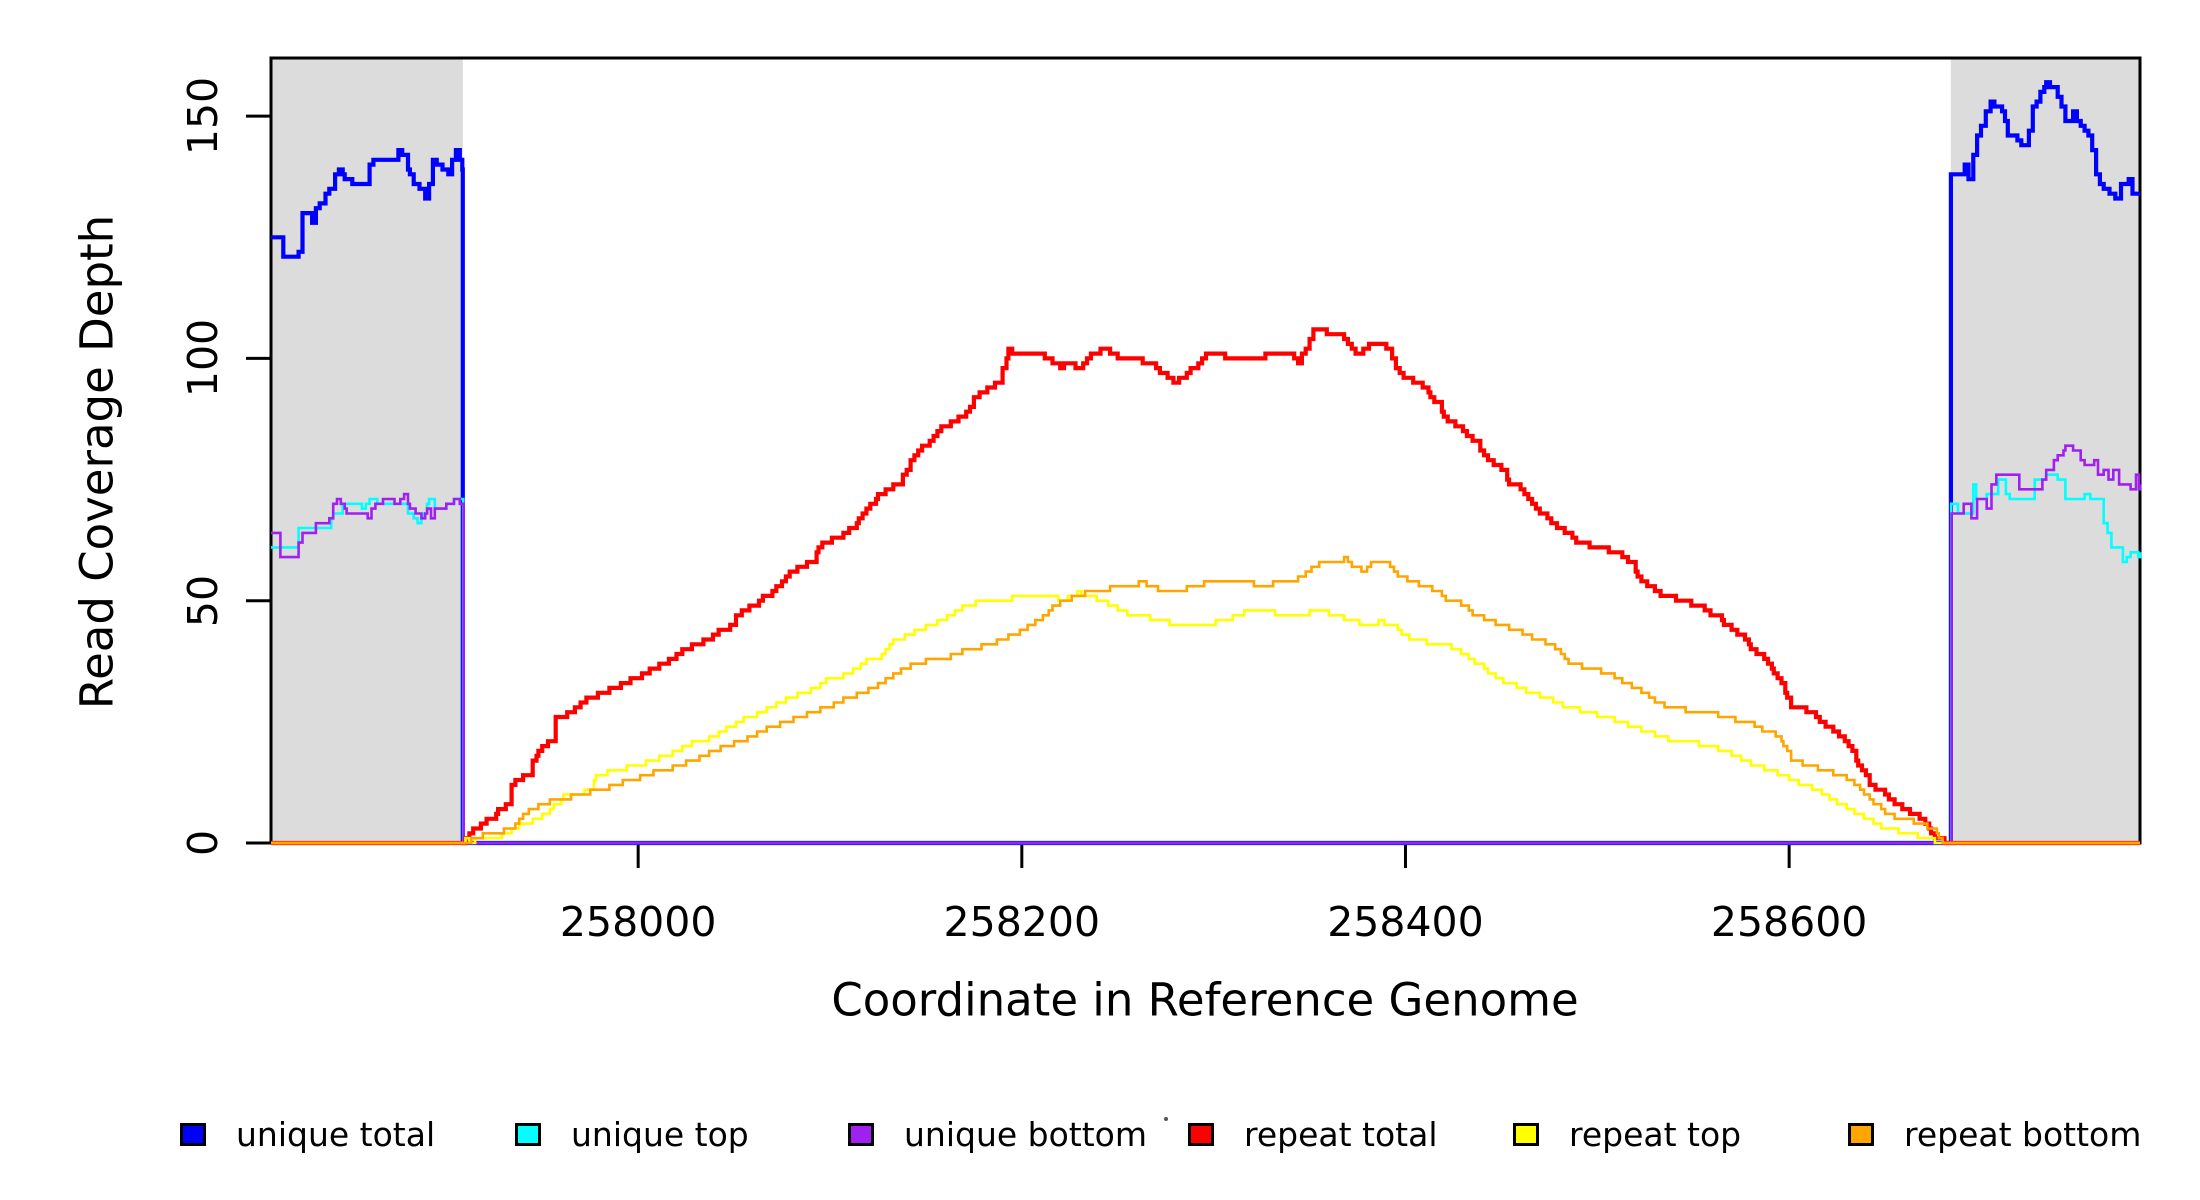 The height and width of the screenshot is (1200, 2200). What do you see at coordinates (660, 1134) in the screenshot?
I see `legend-label: unique top` at bounding box center [660, 1134].